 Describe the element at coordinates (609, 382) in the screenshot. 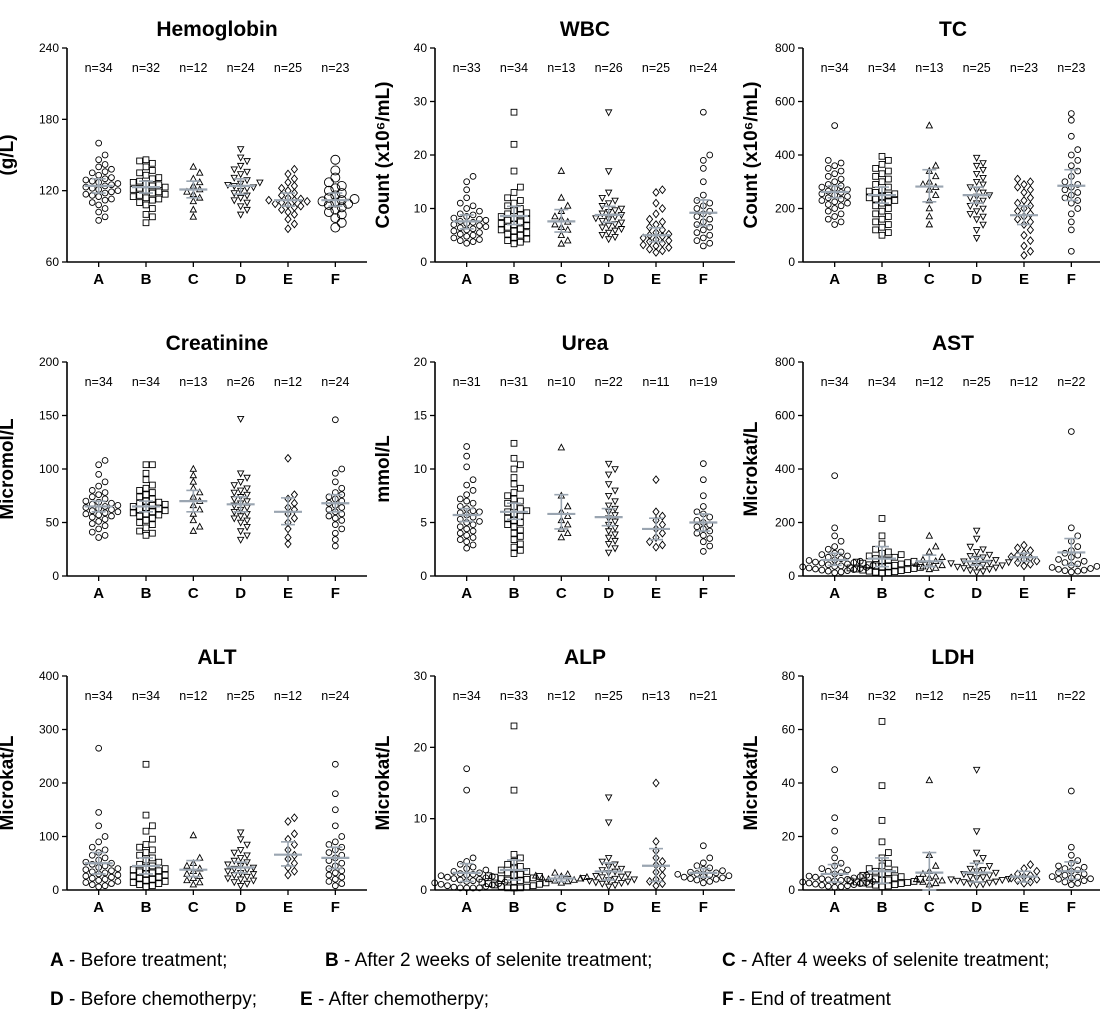

I see `sample-count-label: n=22` at that location.